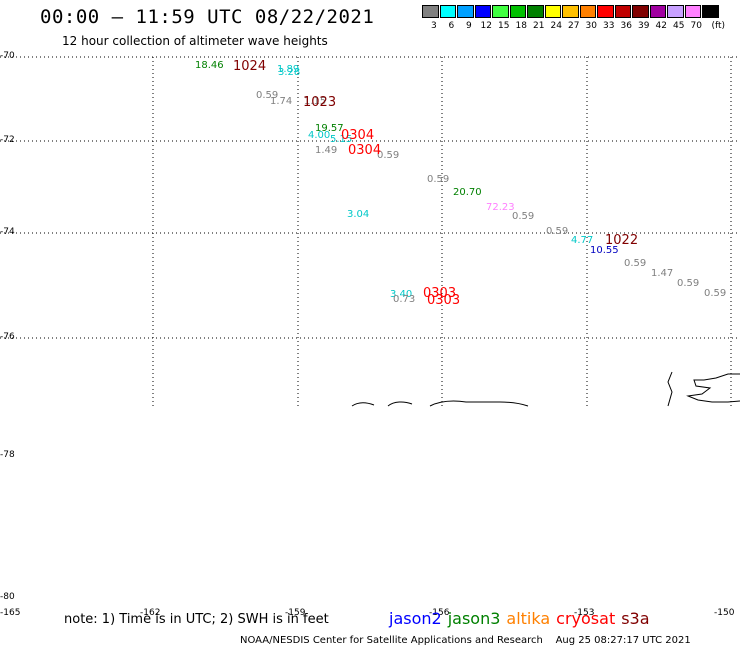 The height and width of the screenshot is (650, 740). Describe the element at coordinates (584, 613) in the screenshot. I see `longitude-tick-label: -153` at that location.